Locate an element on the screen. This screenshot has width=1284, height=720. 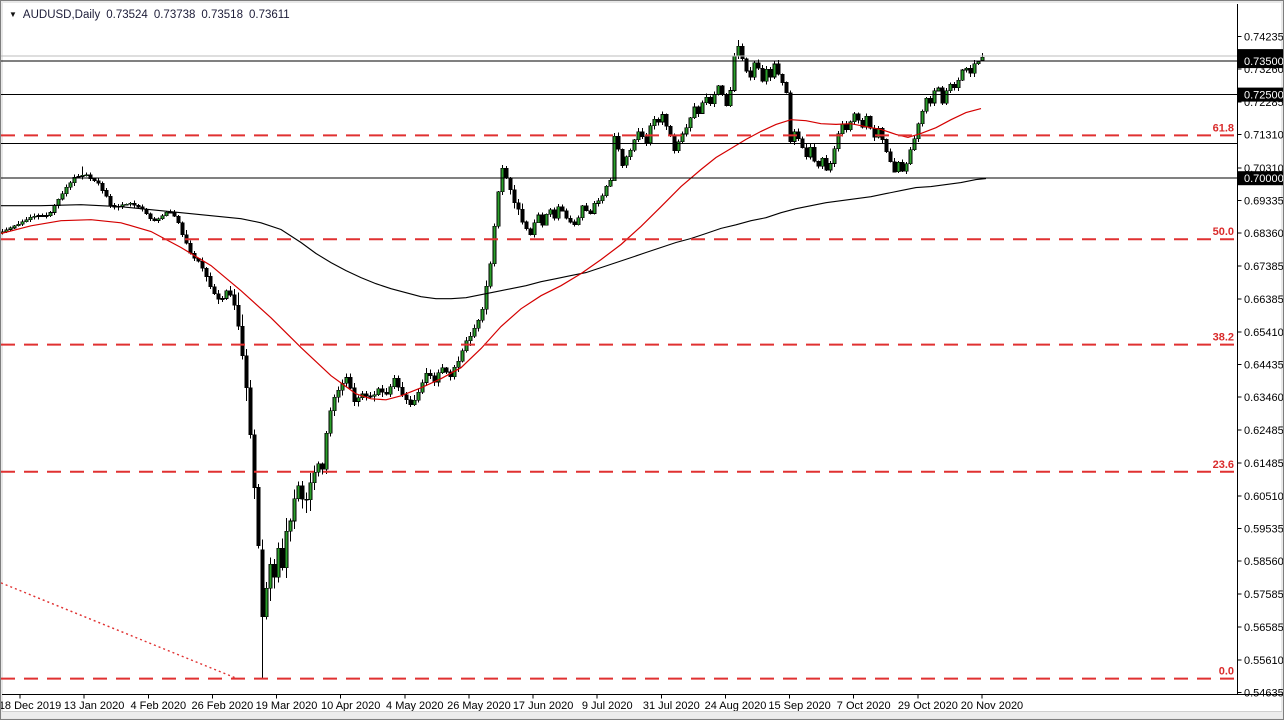
date-tick-label: 18 Dec 2019 is located at coordinates (31, 706).